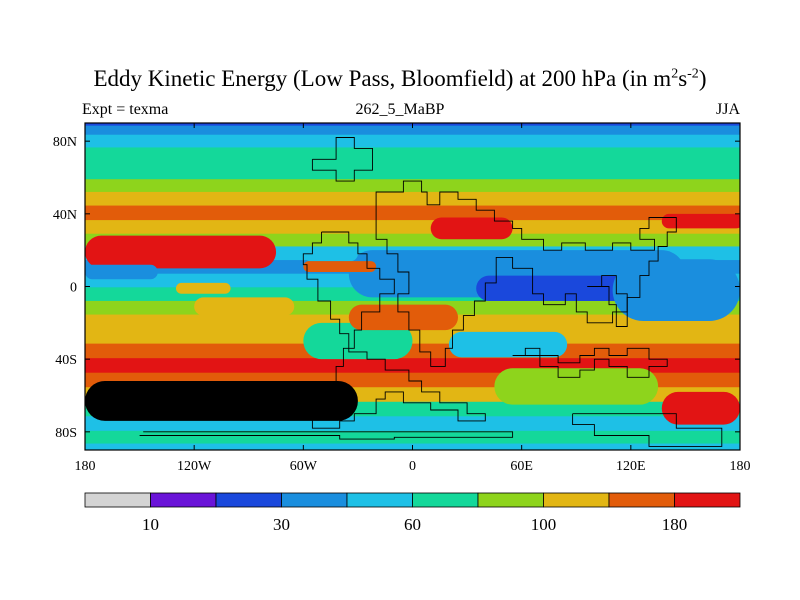 The image size is (800, 600). What do you see at coordinates (65, 142) in the screenshot?
I see `y-tick-label: 80N` at bounding box center [65, 142].